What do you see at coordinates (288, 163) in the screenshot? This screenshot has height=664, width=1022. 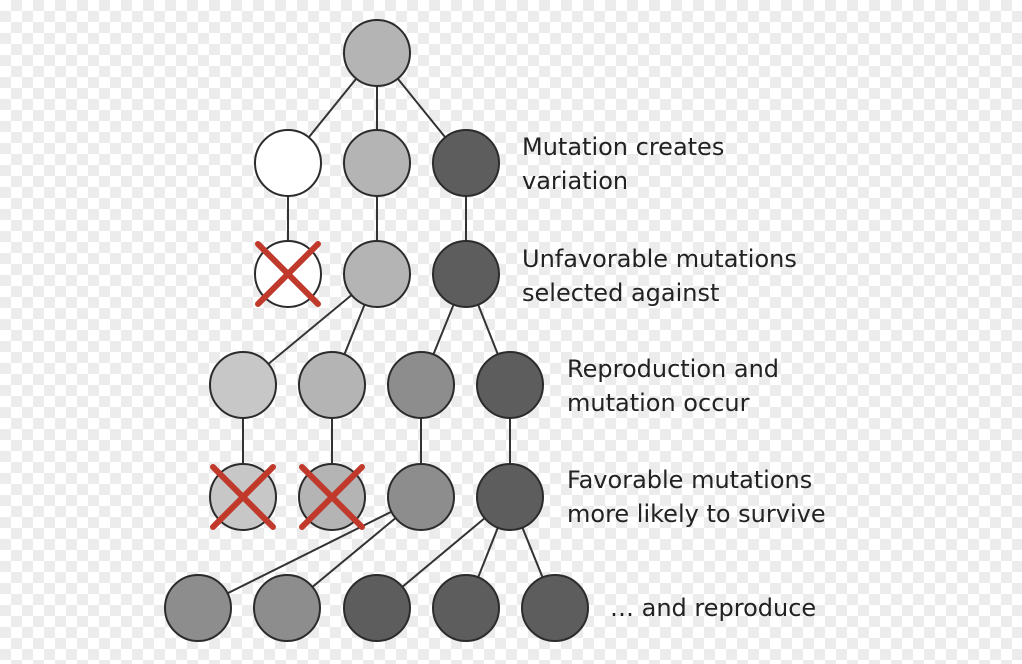 I see `node-g1a` at bounding box center [288, 163].